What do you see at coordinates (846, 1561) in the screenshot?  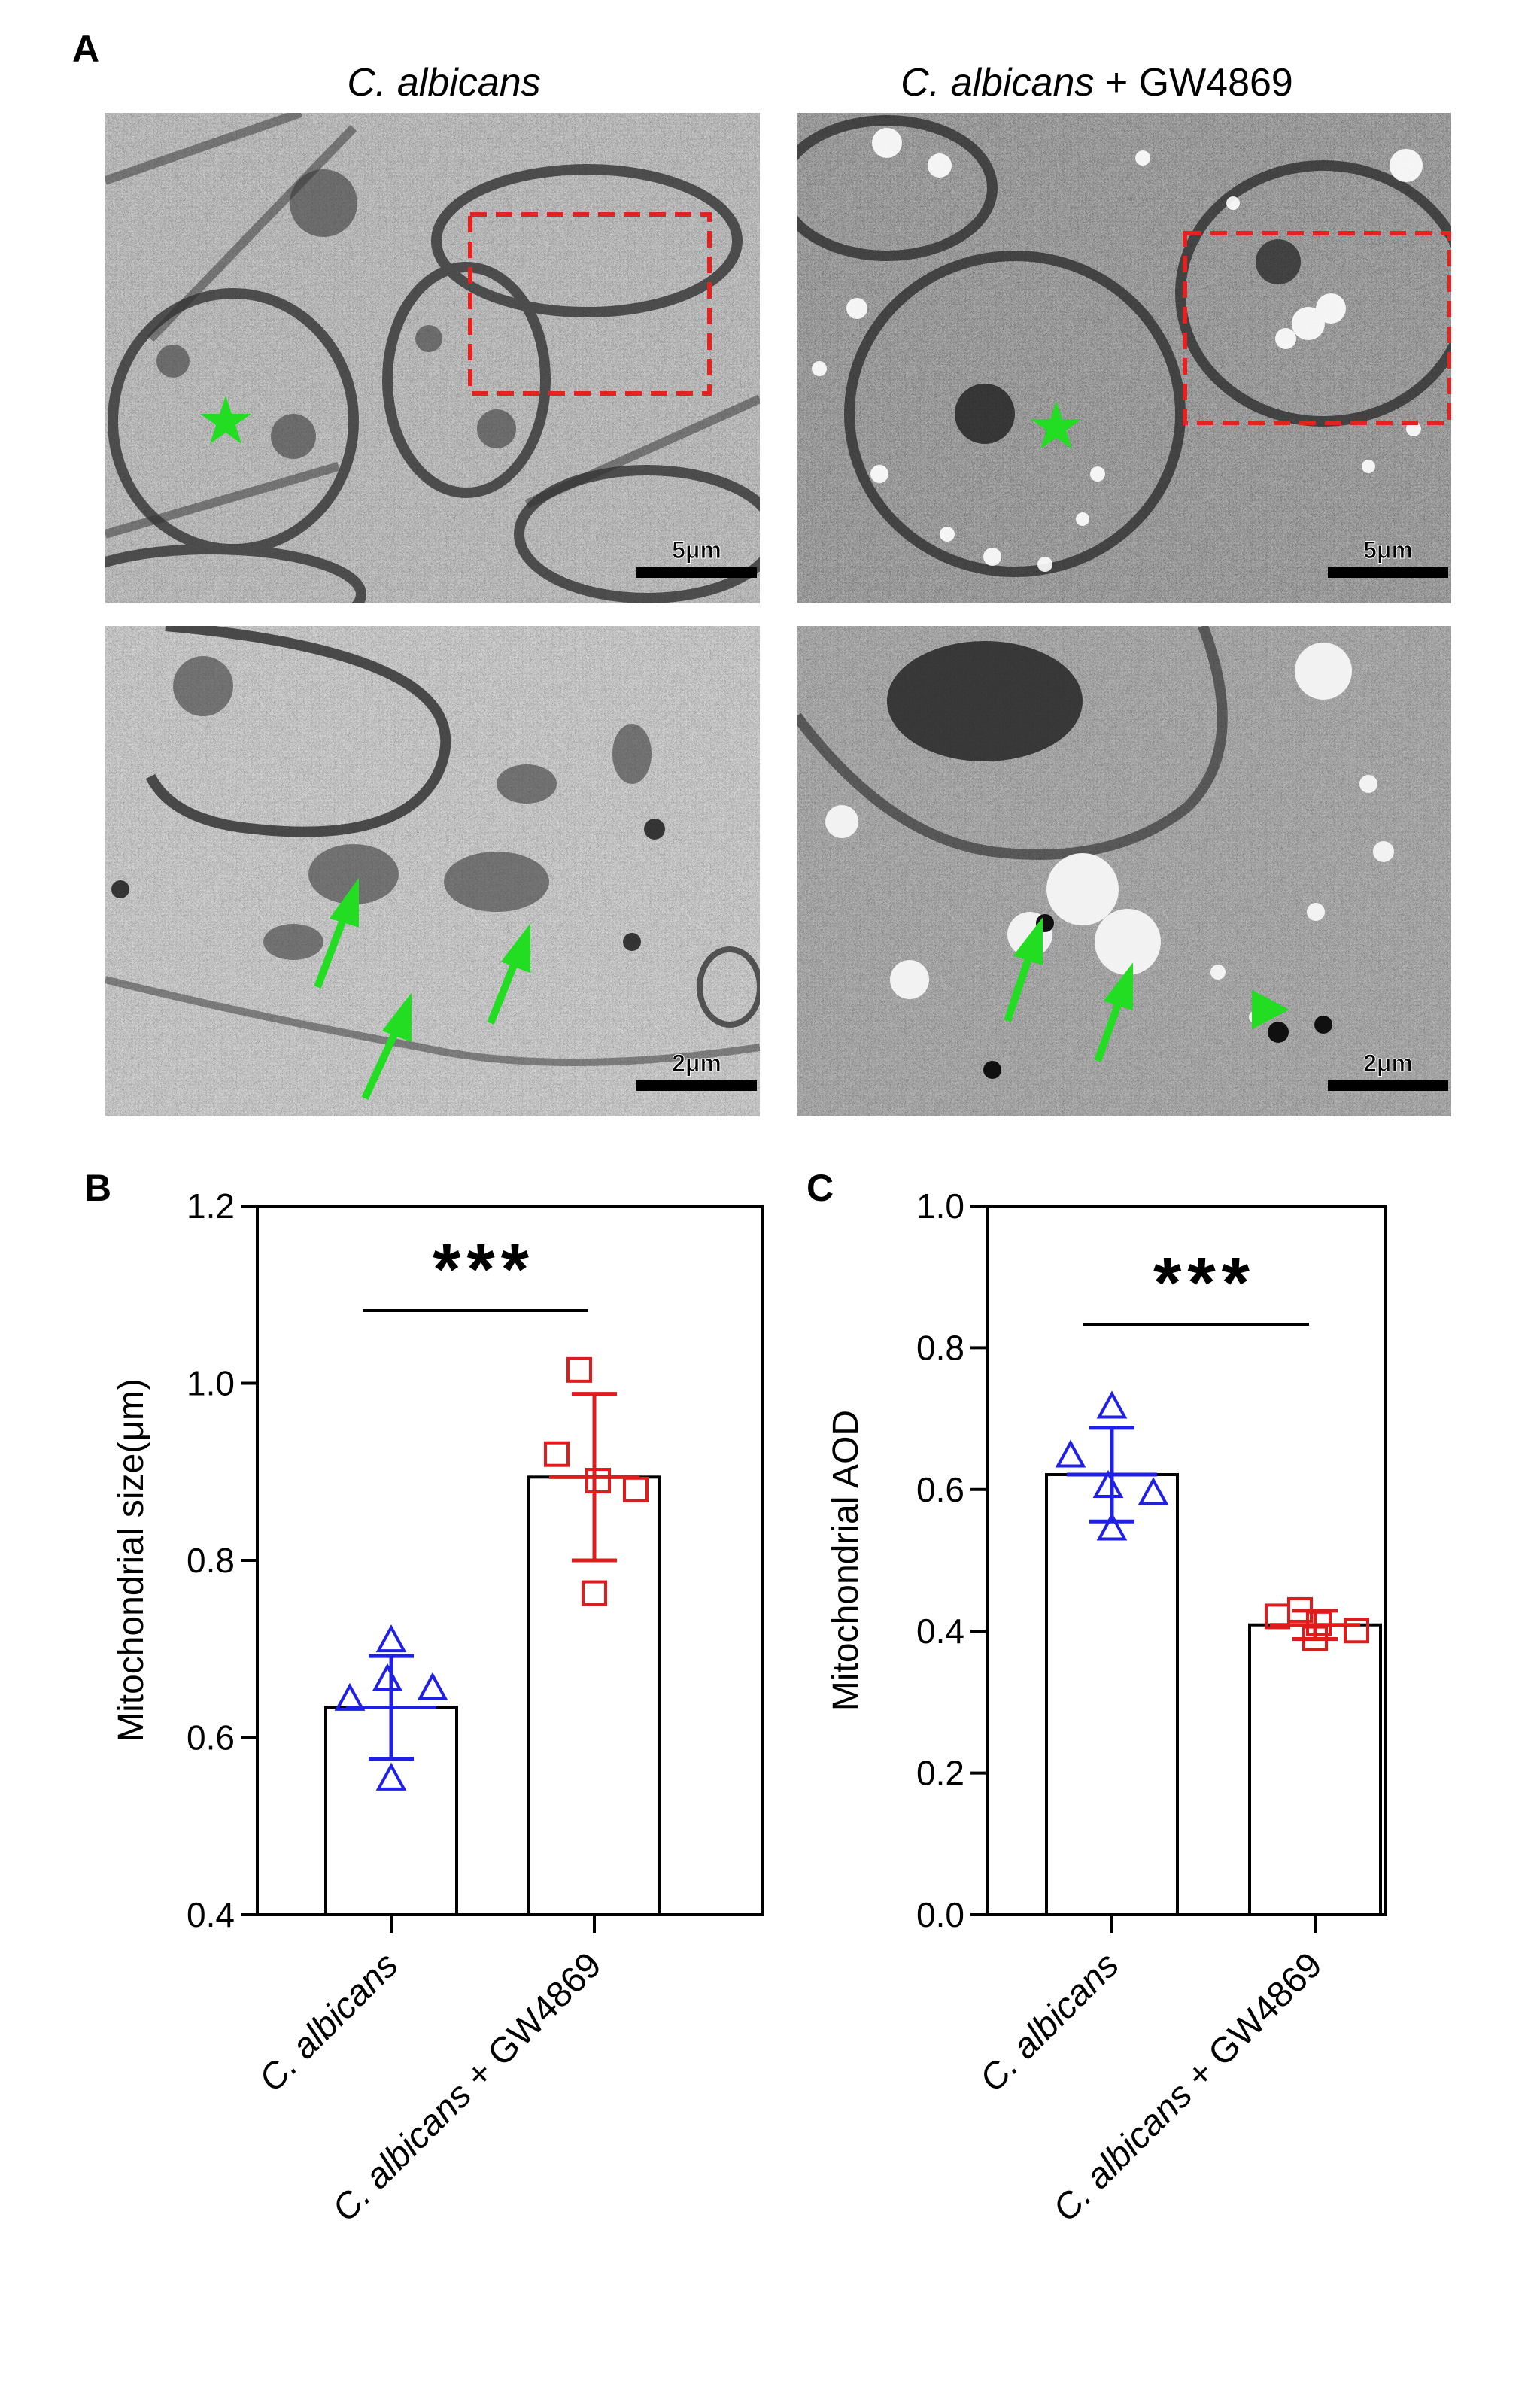 I see `y-axis-label: Mitochondrial AOD` at bounding box center [846, 1561].